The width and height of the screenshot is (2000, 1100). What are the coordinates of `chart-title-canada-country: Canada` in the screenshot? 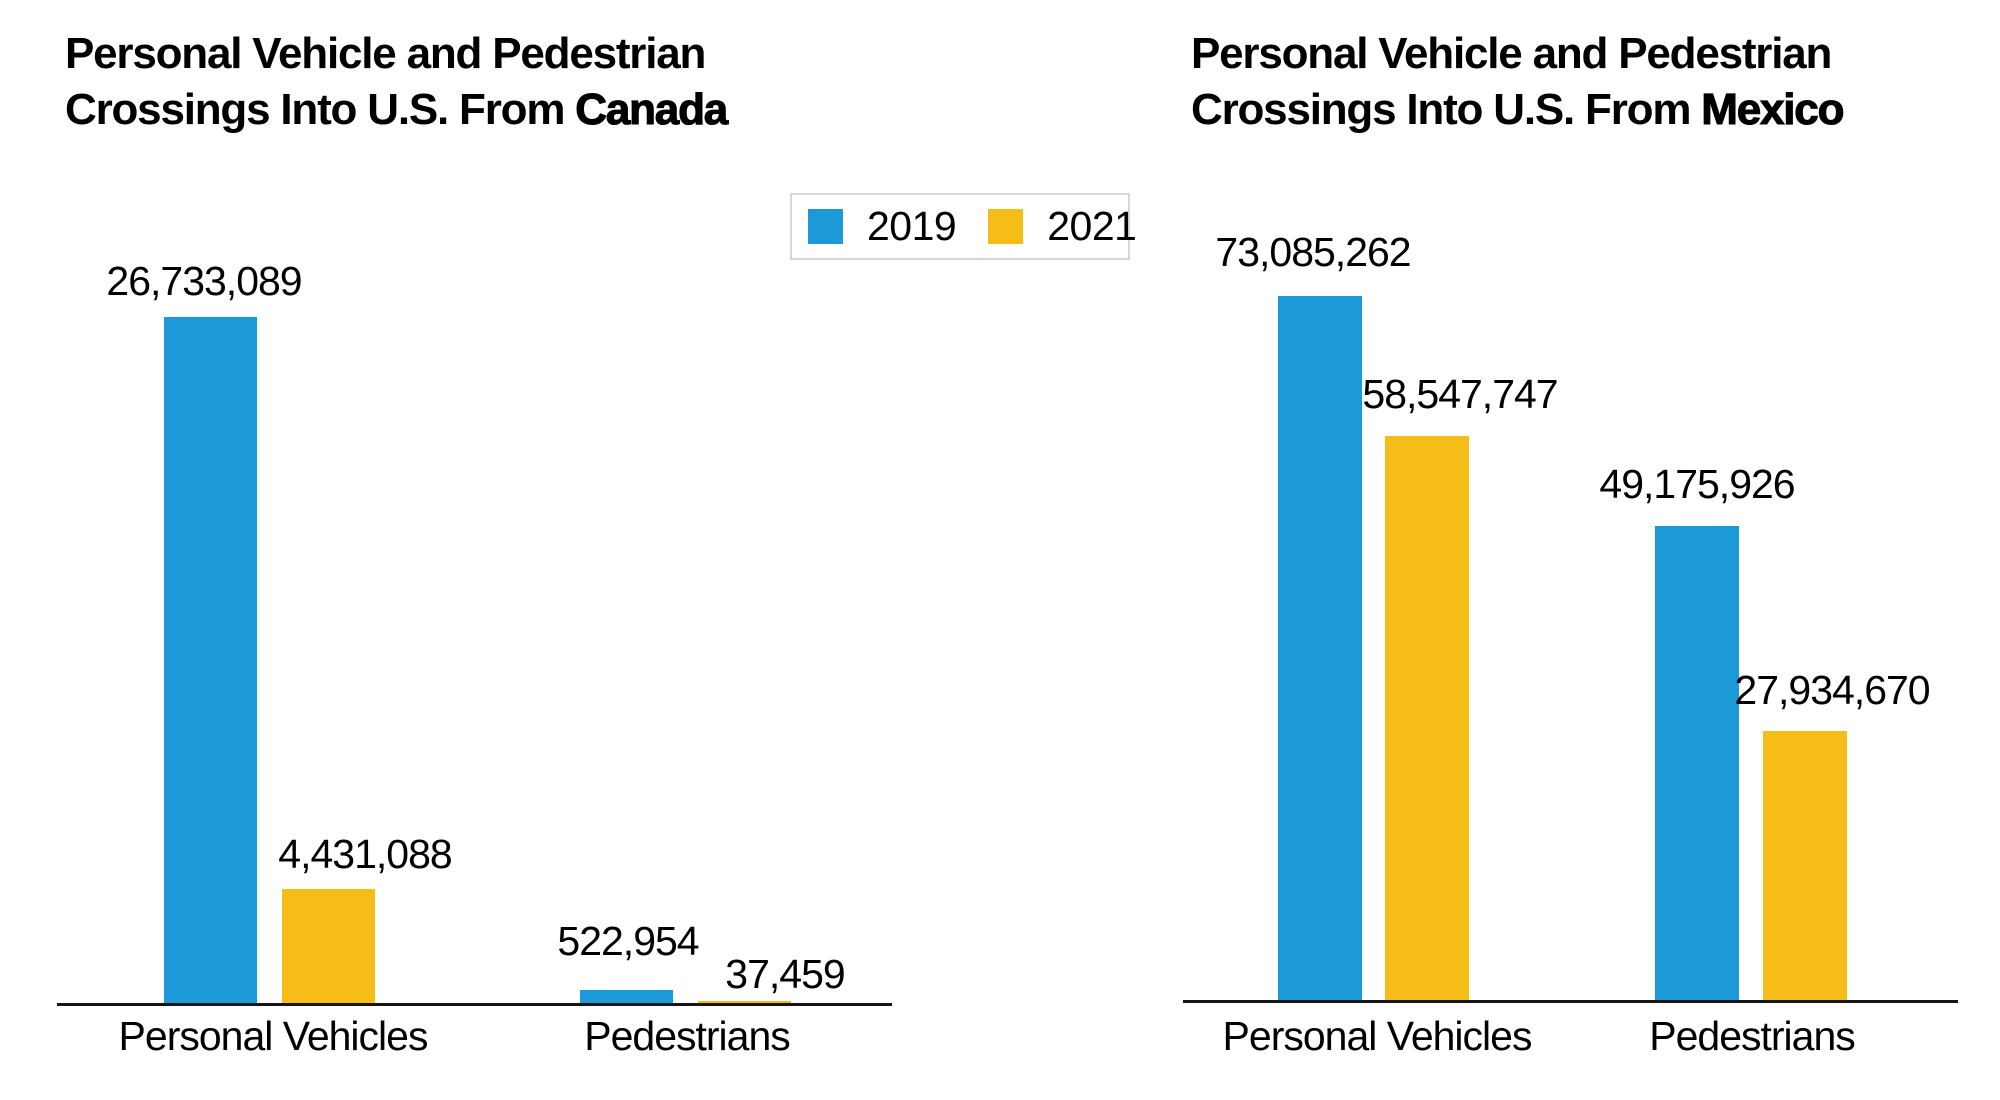 It's located at (652, 109).